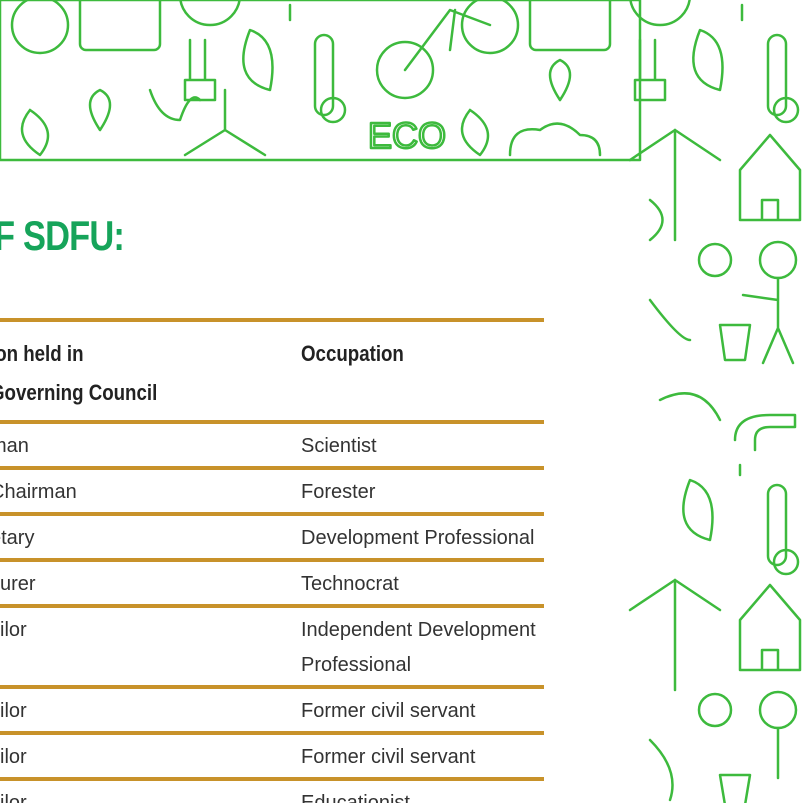  Describe the element at coordinates (407, 135) in the screenshot. I see `svg-text: ECO` at that location.